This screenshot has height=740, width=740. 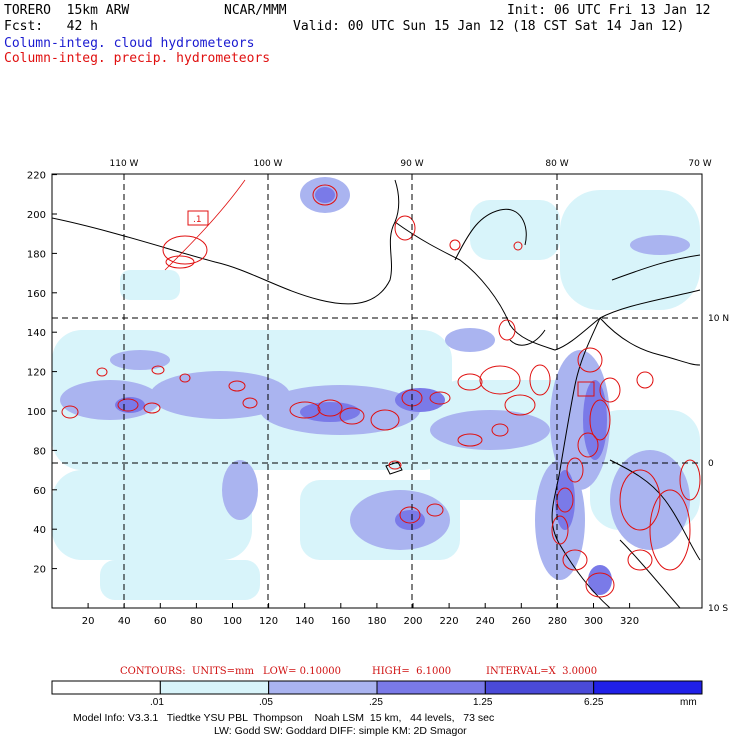 What do you see at coordinates (67, 10) in the screenshot?
I see `model-title: TORERO 15km ARW` at bounding box center [67, 10].